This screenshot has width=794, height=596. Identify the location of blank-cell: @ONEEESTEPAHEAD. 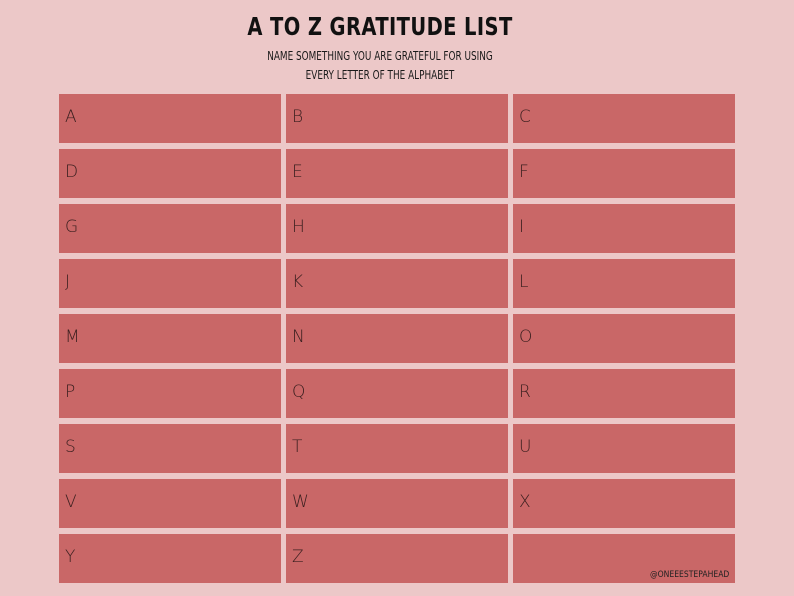
(624, 558).